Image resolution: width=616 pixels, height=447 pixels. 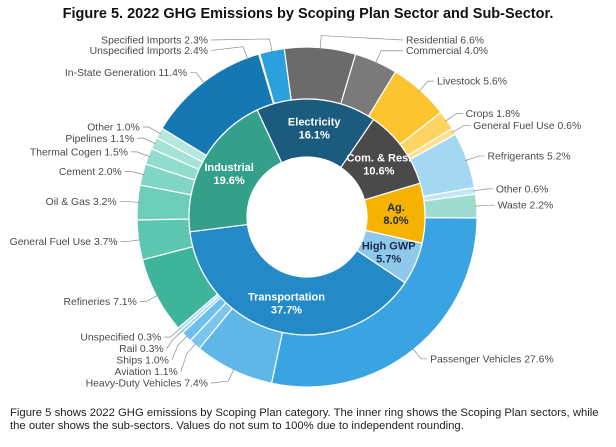 I want to click on donut-hole, so click(x=307, y=217).